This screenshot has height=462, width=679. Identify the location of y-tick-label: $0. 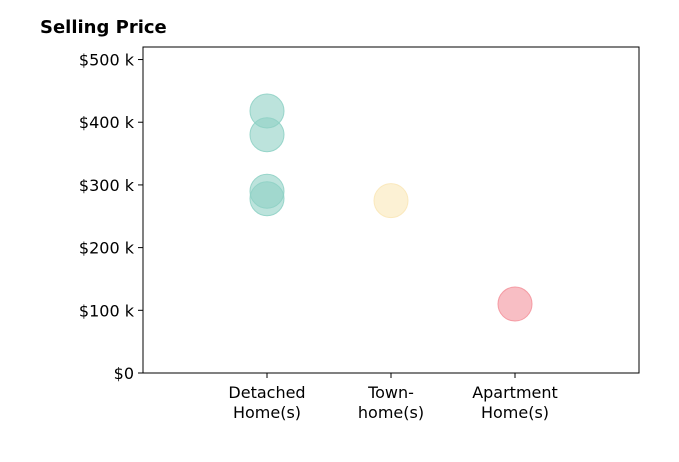
(124, 373).